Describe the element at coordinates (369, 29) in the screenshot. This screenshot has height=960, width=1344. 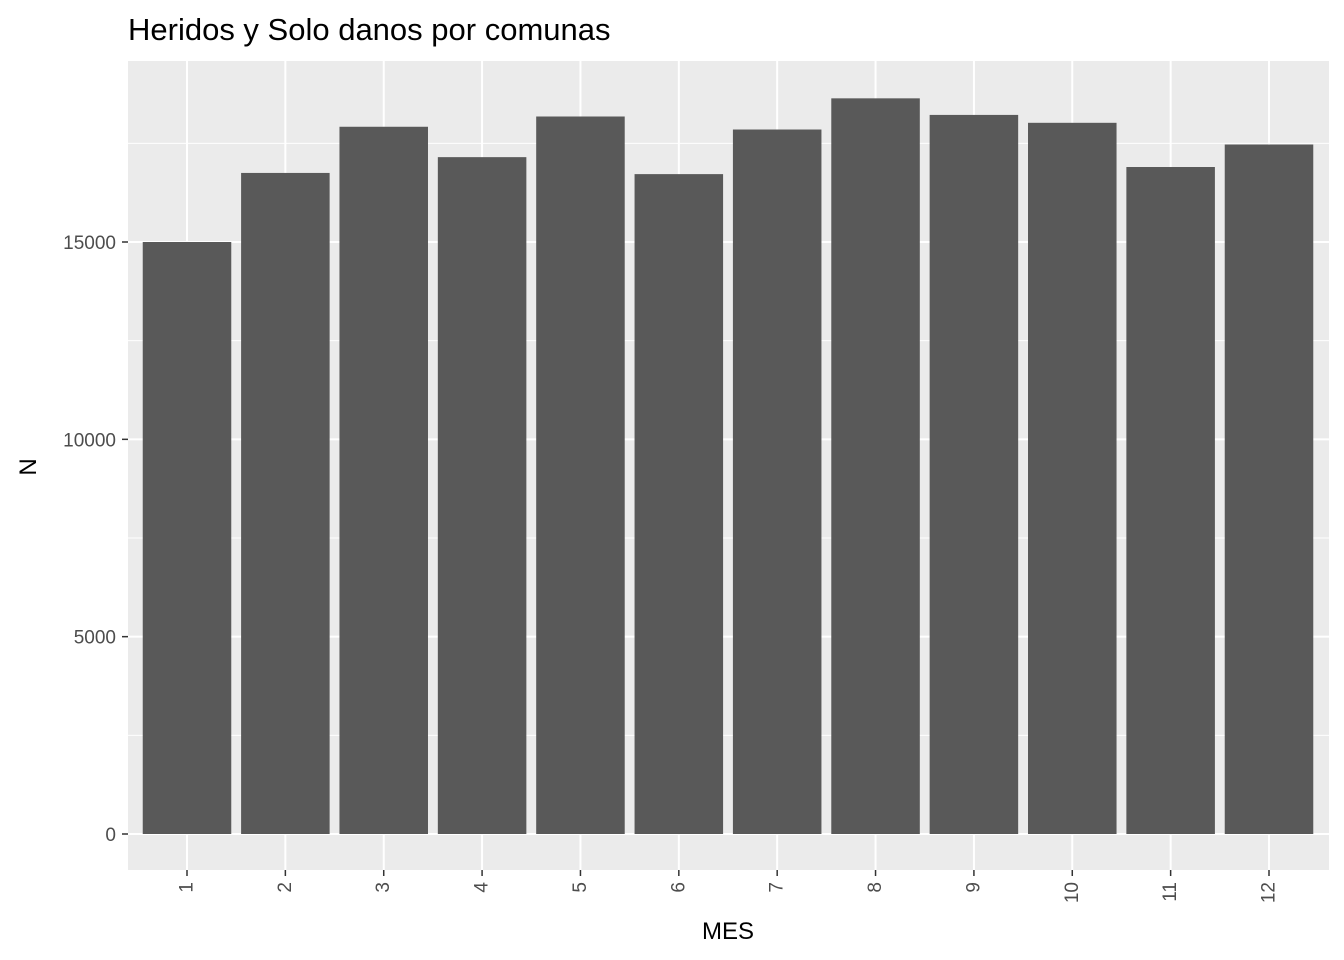
I see `chart-title: Heridos y Solo danos por comunas` at that location.